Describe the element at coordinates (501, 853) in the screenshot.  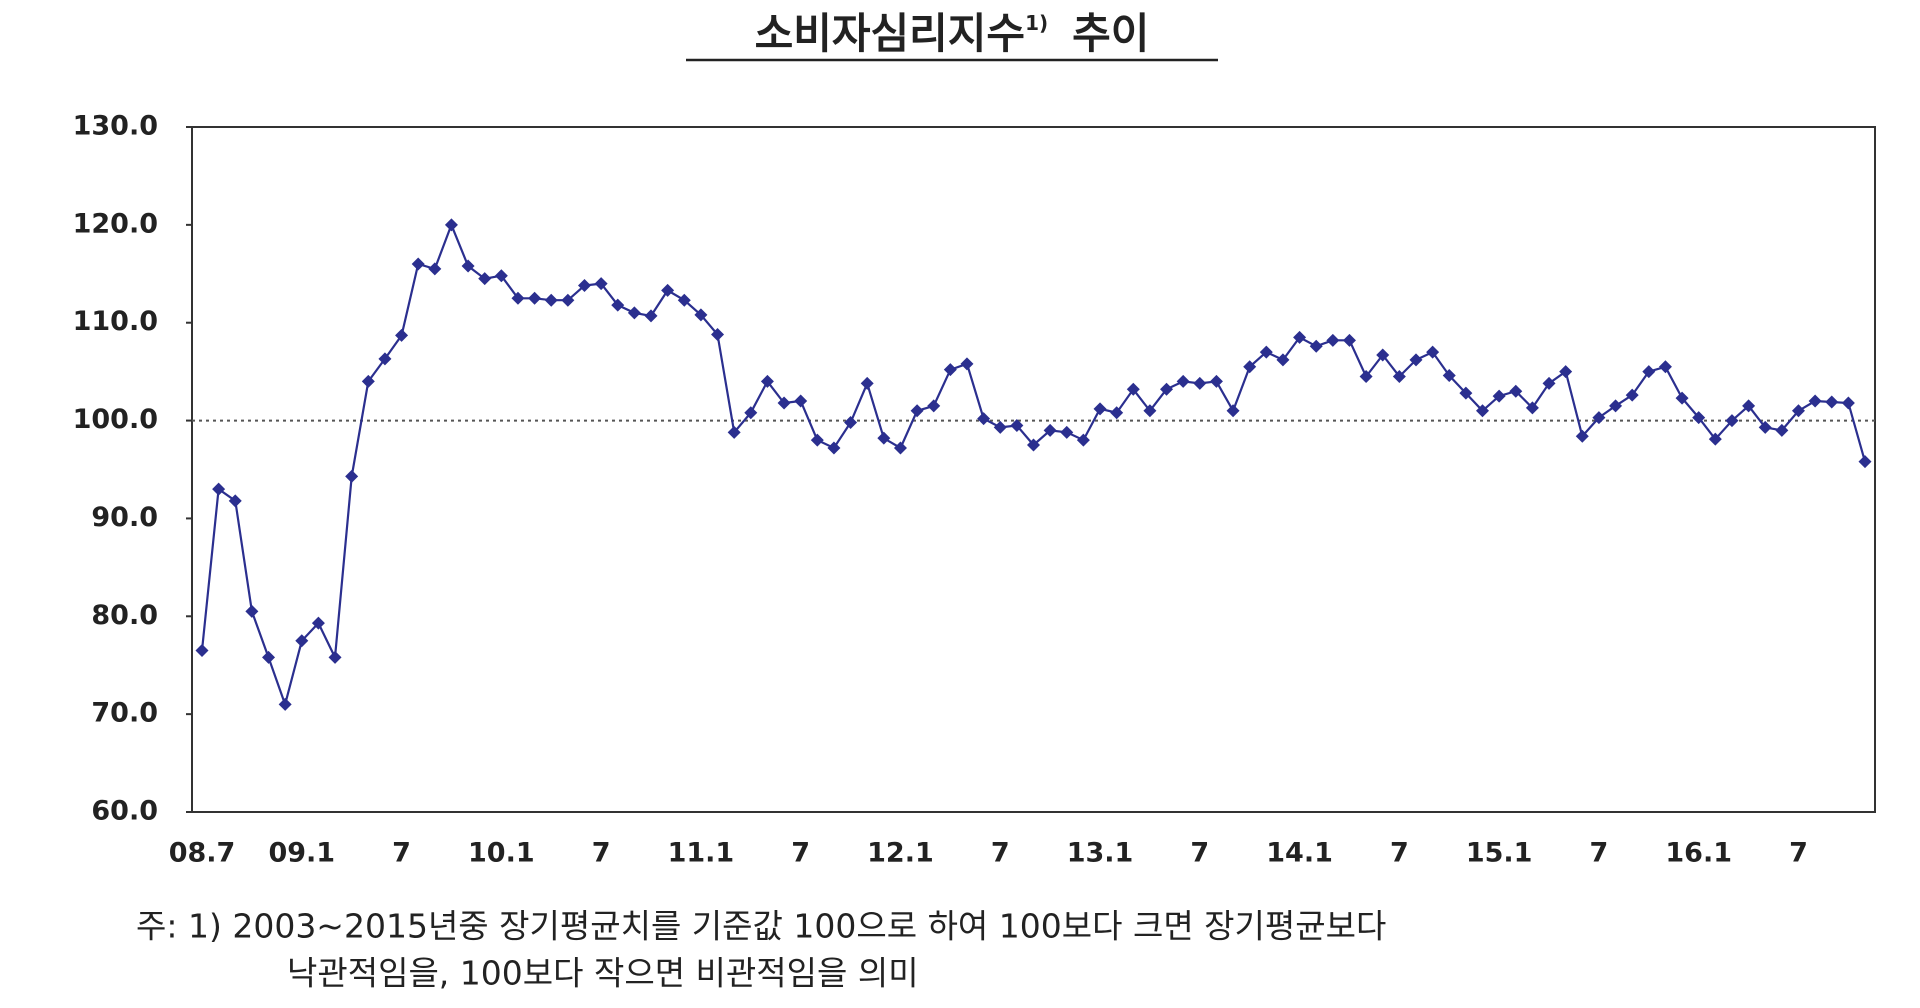
I see `x-tick-label: 10.1` at that location.